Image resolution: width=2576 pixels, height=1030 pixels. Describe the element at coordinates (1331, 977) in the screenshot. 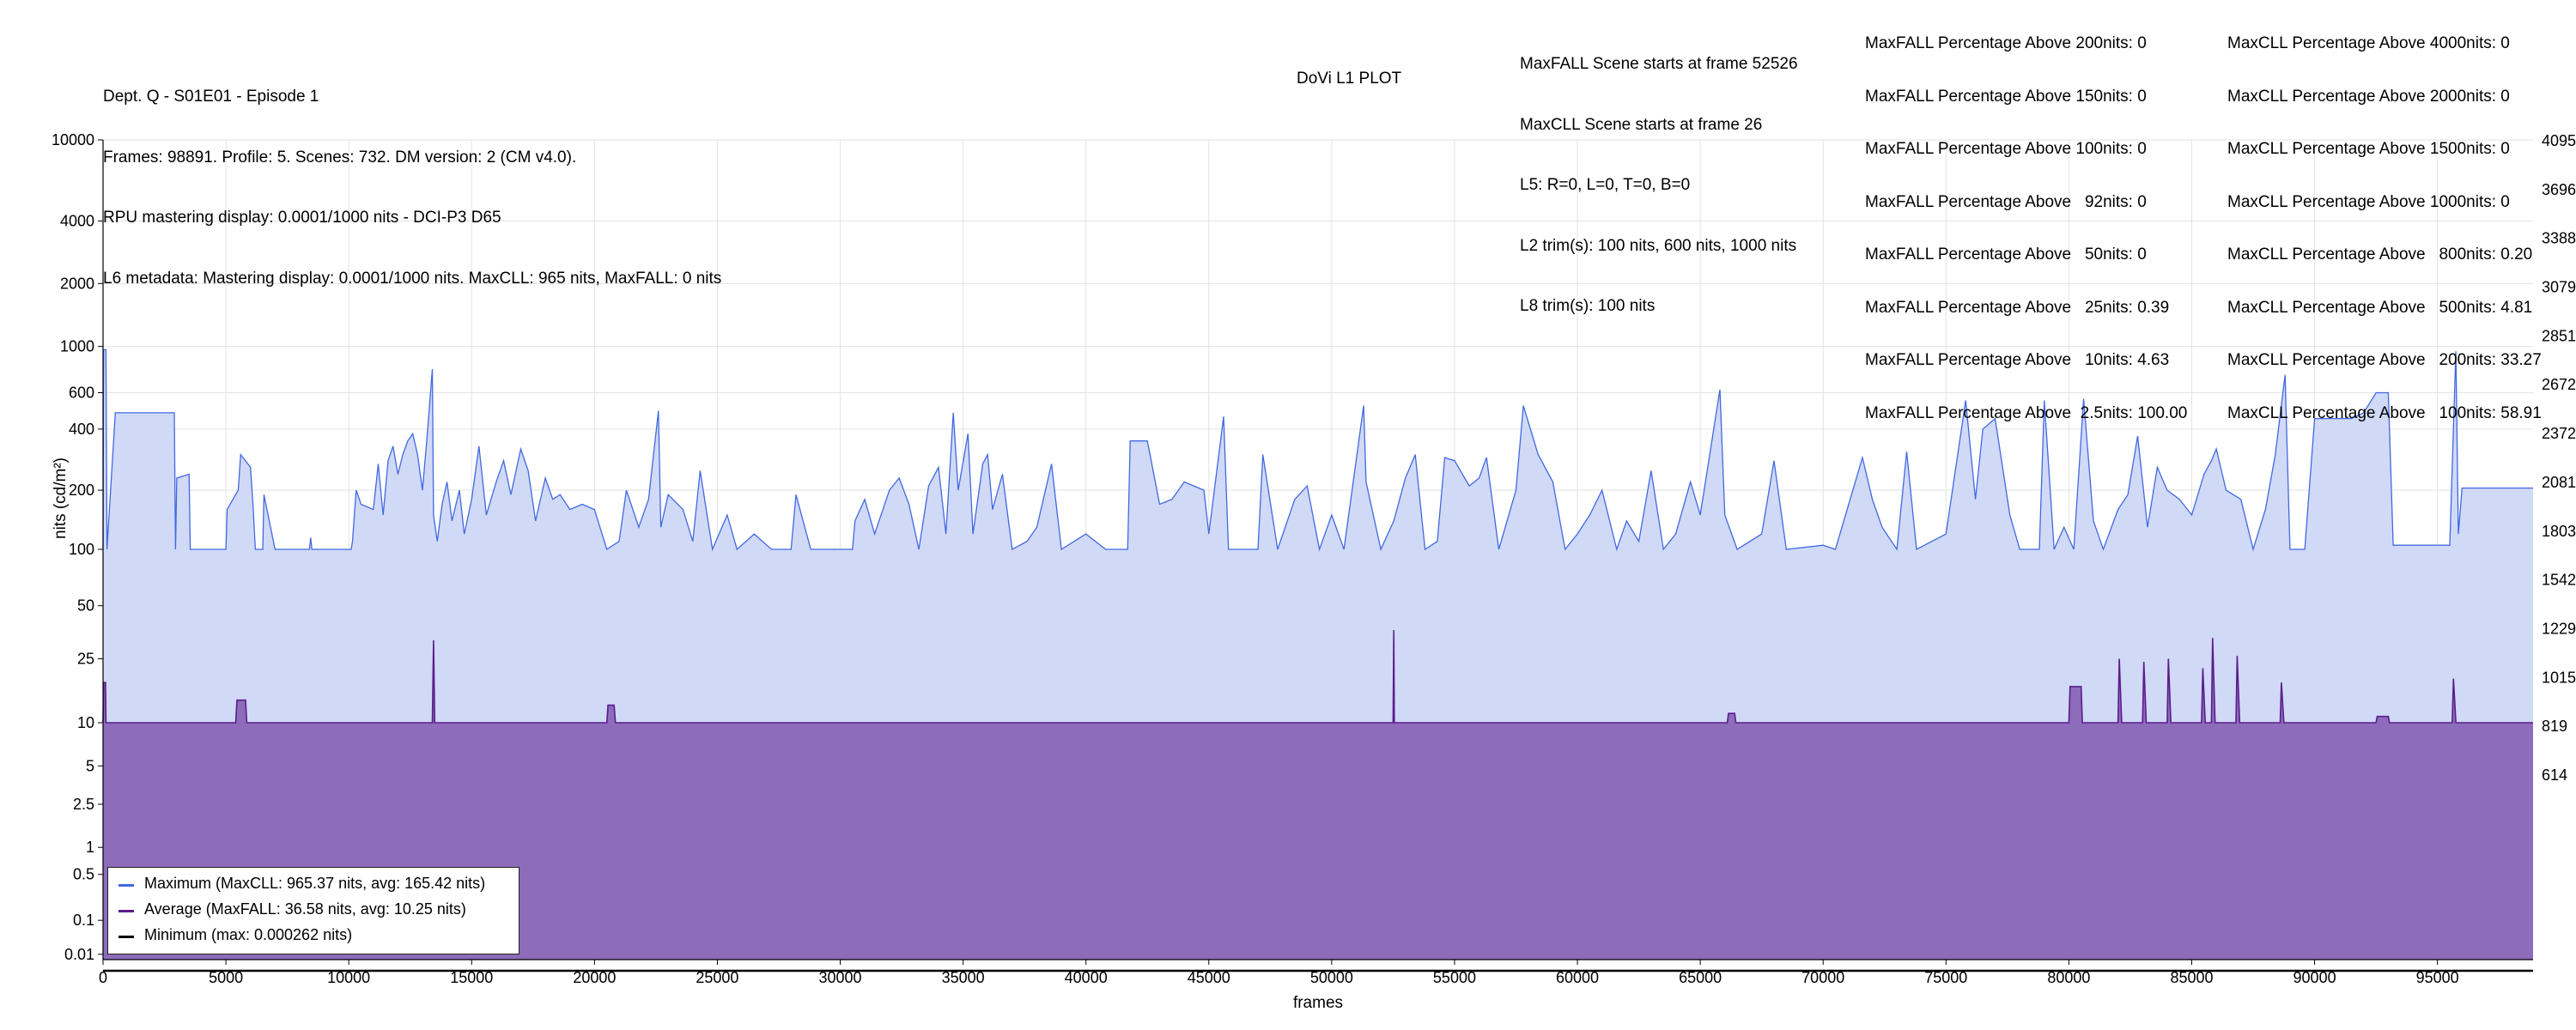

I see `x-tick-label: 50000` at that location.